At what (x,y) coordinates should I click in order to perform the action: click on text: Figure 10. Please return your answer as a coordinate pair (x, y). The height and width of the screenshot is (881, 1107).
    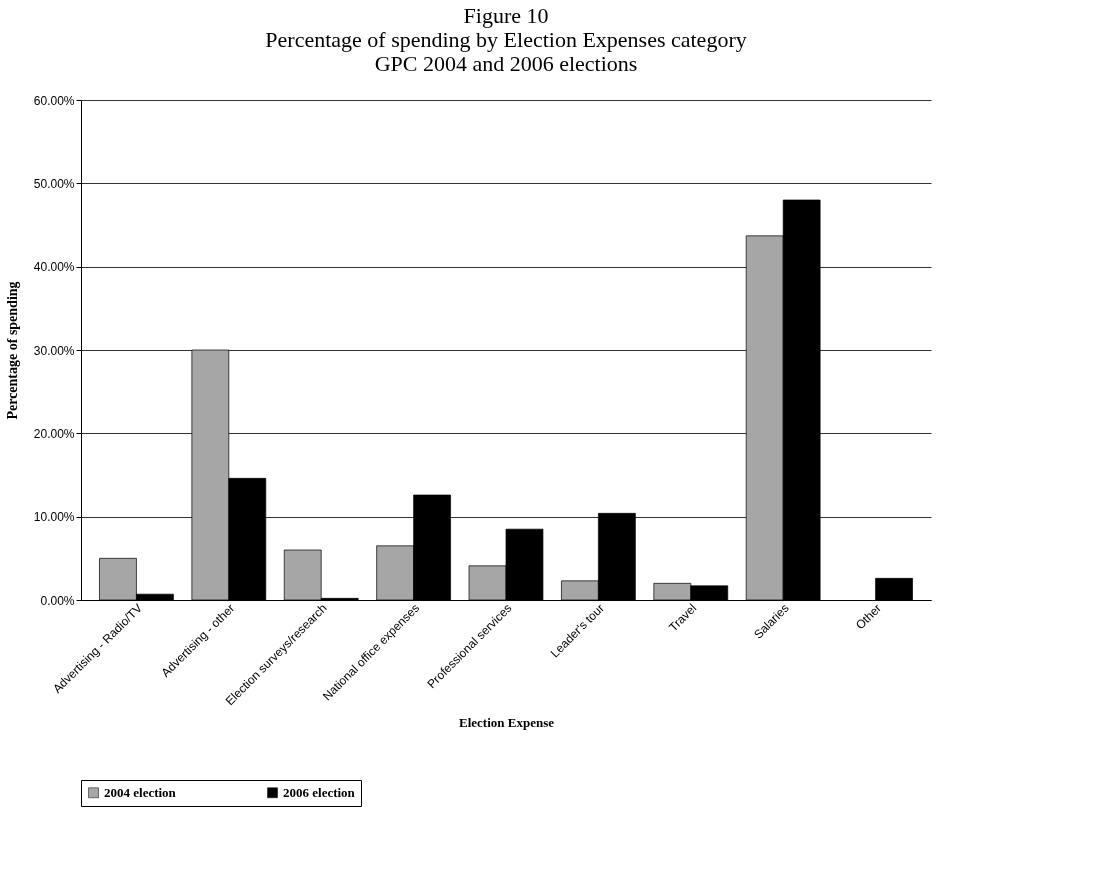
    Looking at the image, I should click on (506, 15).